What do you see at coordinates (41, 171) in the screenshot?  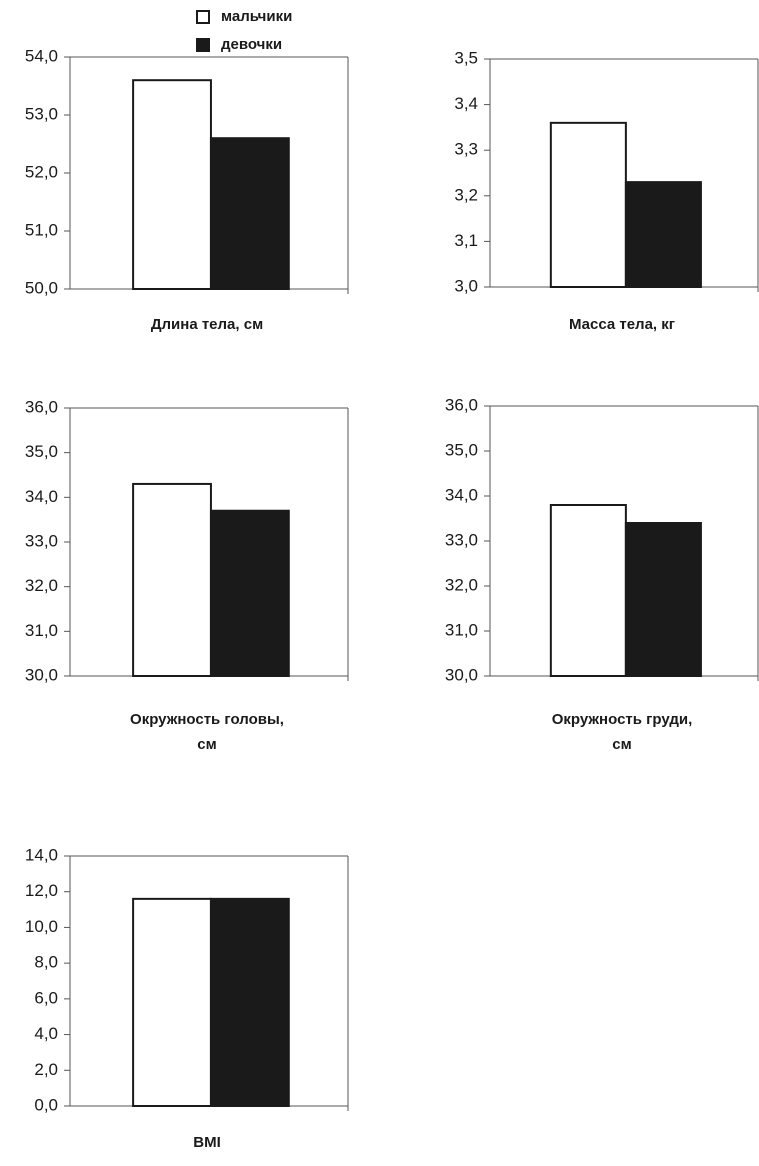 I see `y-tick-label: 52,0` at bounding box center [41, 171].